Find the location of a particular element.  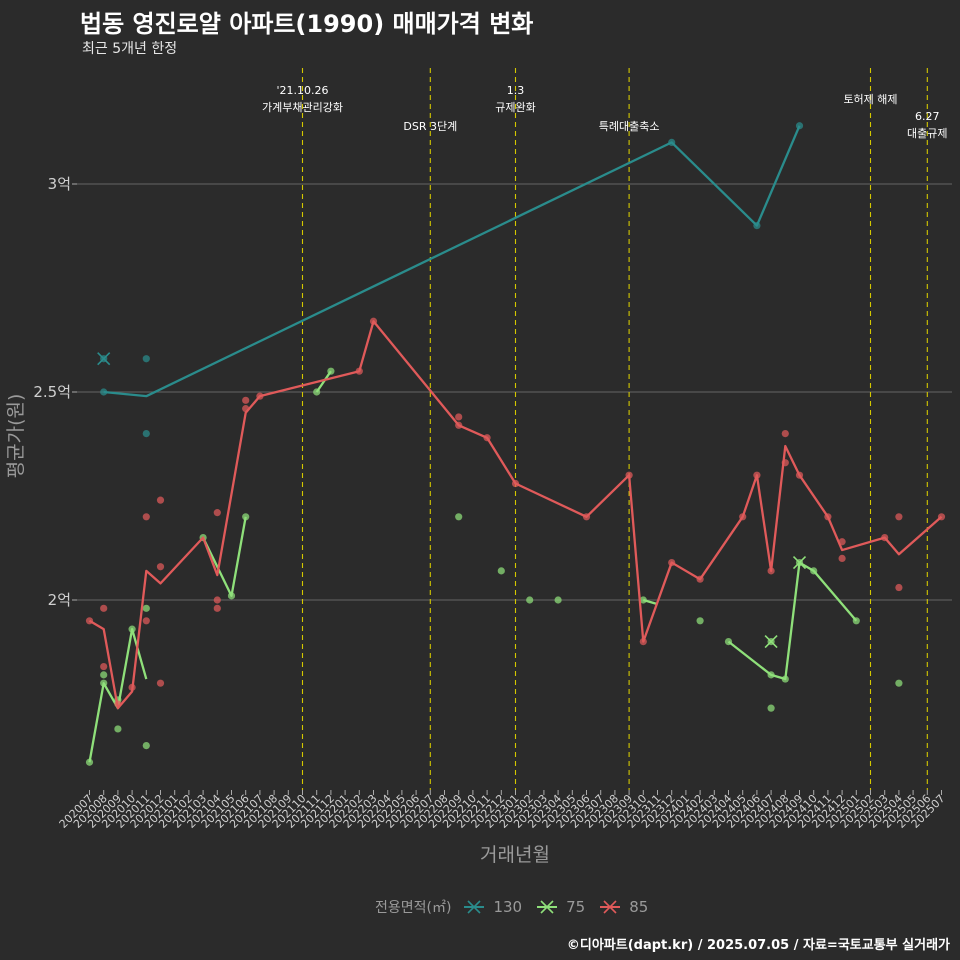

event-annotation-text: 6.27 is located at coordinates (927, 116).